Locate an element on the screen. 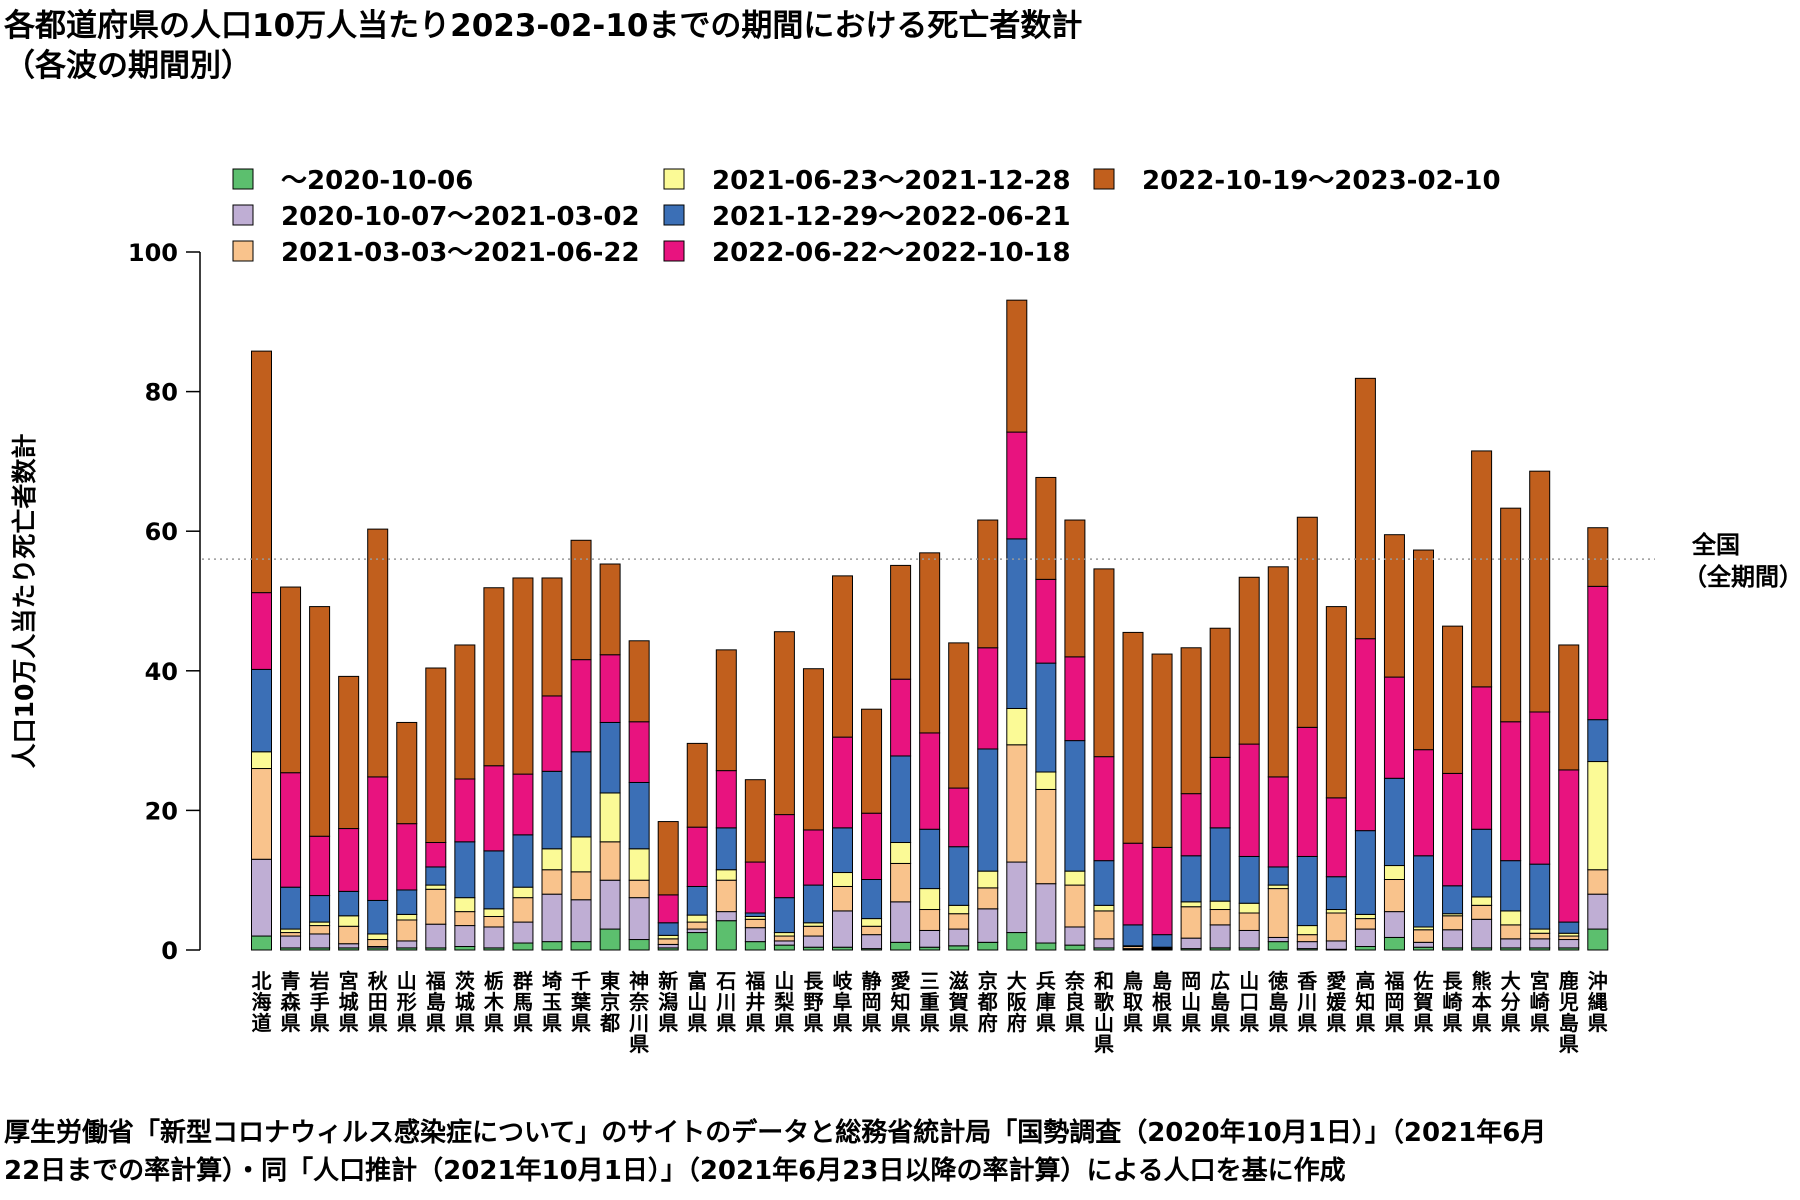 This screenshot has height=1200, width=1800. x-tick-label: 兵庫県 is located at coordinates (1046, 1002).